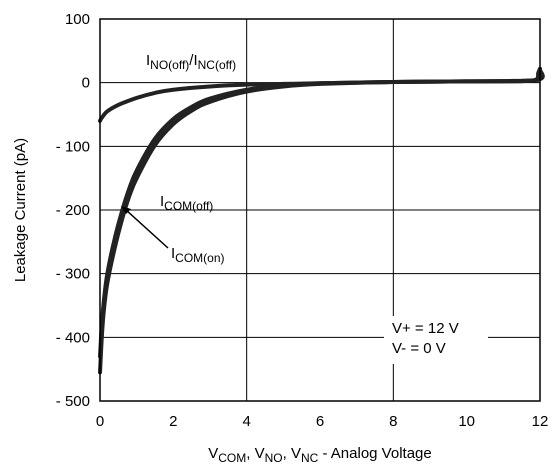 Image resolution: width=552 pixels, height=466 pixels. I want to click on annotation-com-on-pointer, so click(147, 229).